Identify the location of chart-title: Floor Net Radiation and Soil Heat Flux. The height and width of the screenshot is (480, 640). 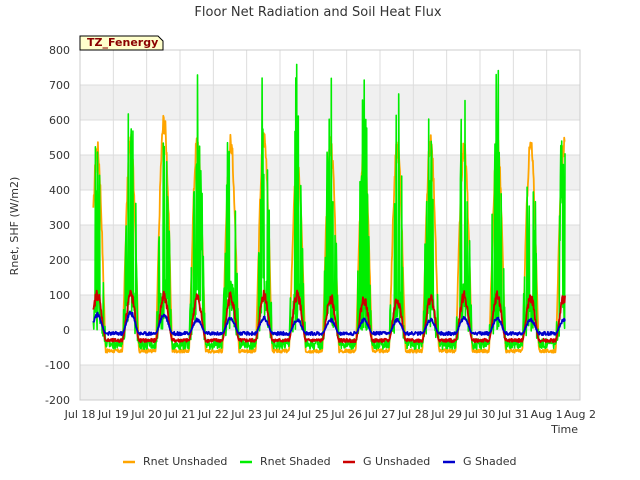
(317, 12).